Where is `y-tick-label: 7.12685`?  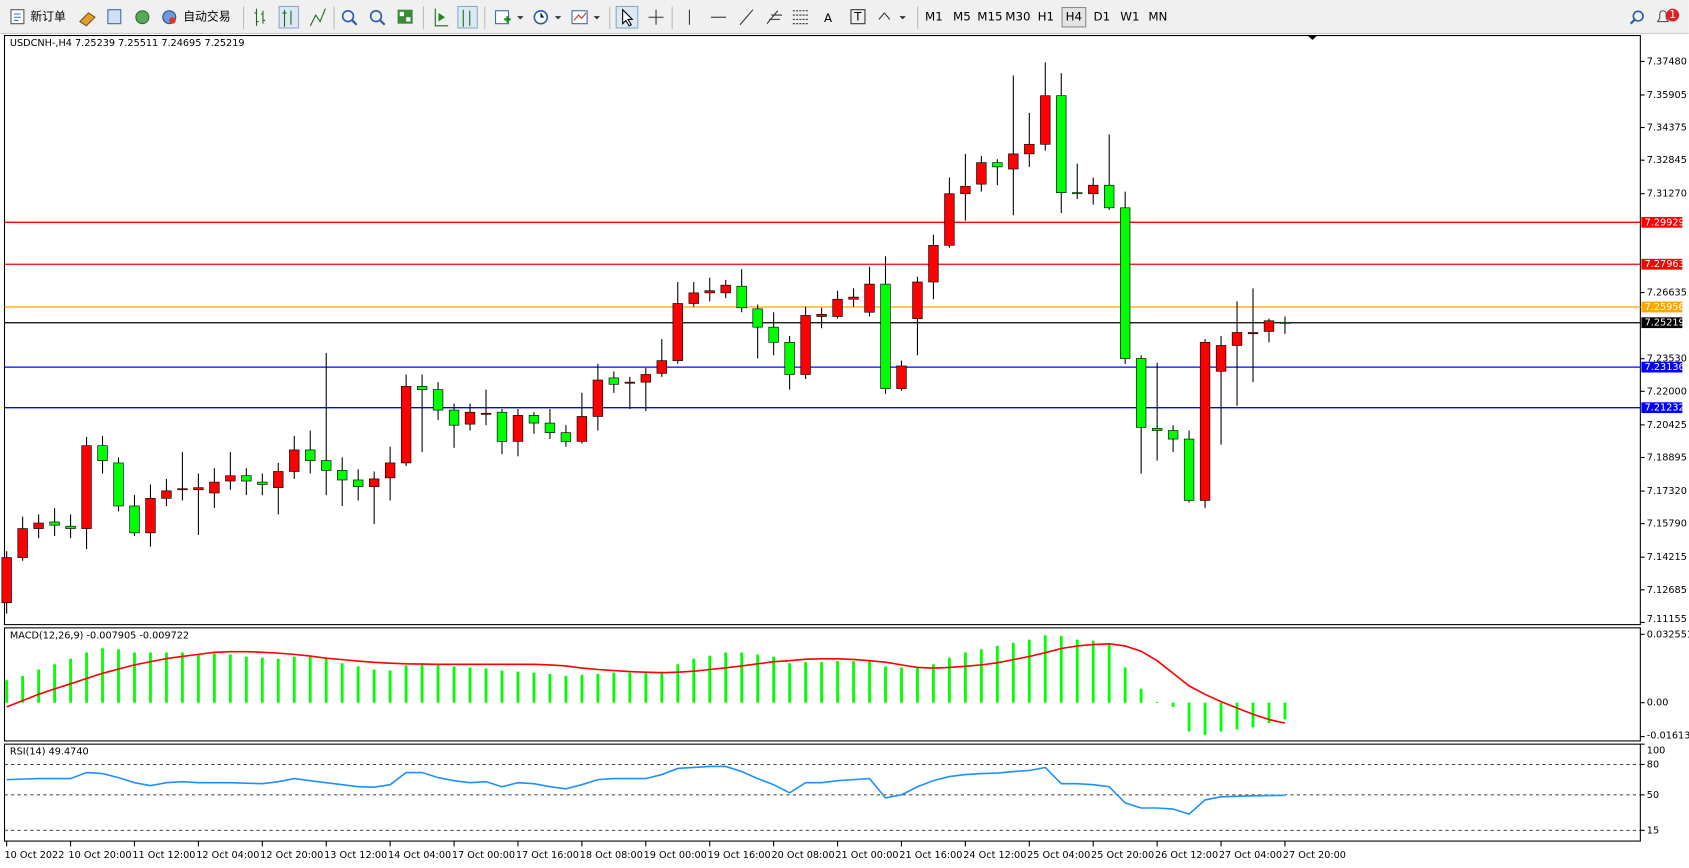 y-tick-label: 7.12685 is located at coordinates (1667, 590).